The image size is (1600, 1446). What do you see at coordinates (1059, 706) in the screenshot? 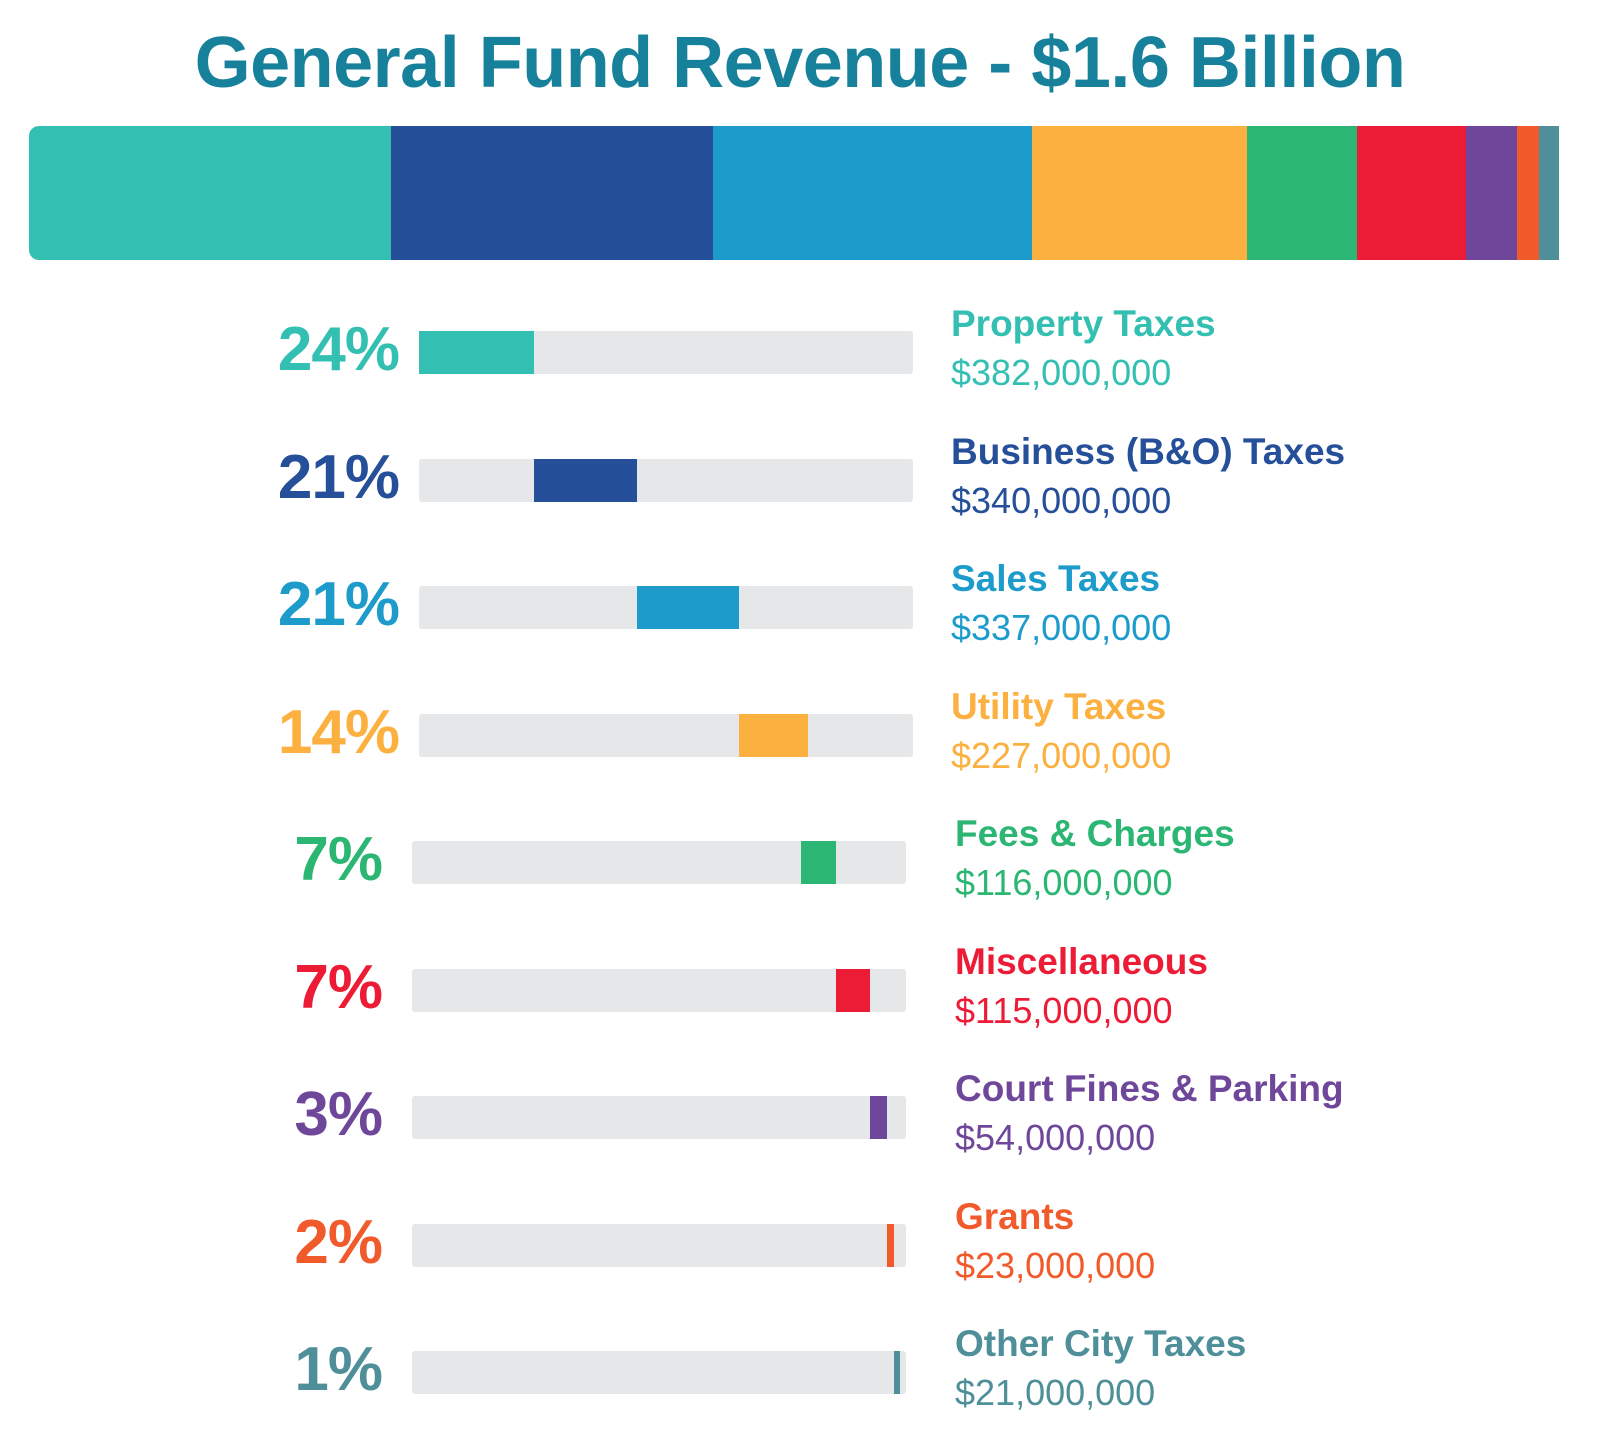
I see `category-name: Utility Taxes` at bounding box center [1059, 706].